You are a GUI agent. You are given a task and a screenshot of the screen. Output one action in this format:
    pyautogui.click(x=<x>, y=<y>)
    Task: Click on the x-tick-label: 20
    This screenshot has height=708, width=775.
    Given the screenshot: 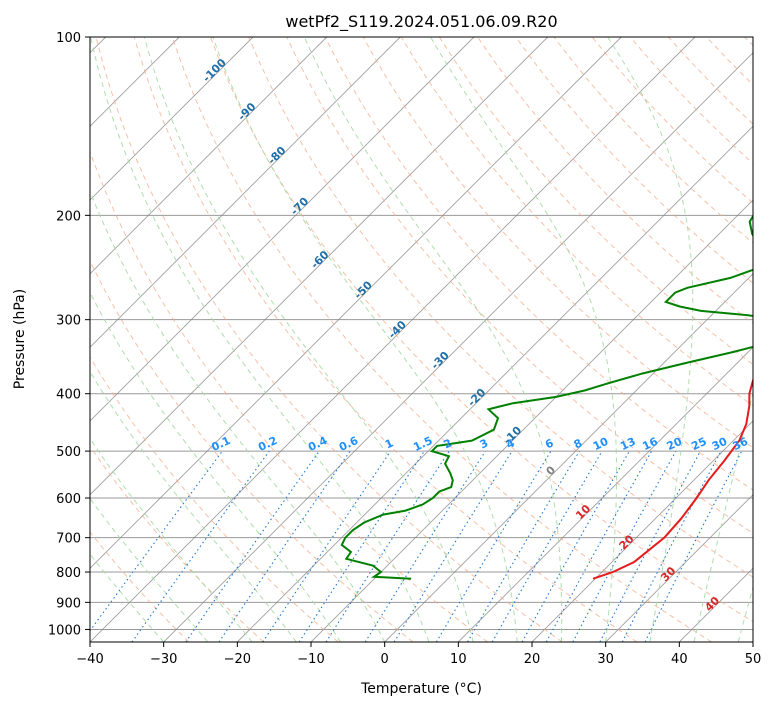 What is the action you would take?
    pyautogui.click(x=532, y=659)
    